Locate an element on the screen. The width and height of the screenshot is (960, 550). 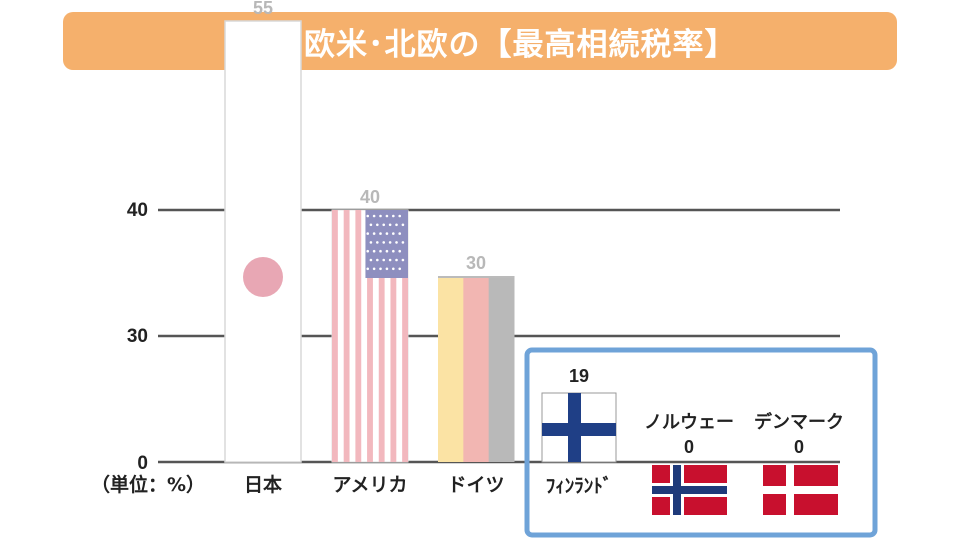
category-label-norway: ノルウェー is located at coordinates (689, 422).